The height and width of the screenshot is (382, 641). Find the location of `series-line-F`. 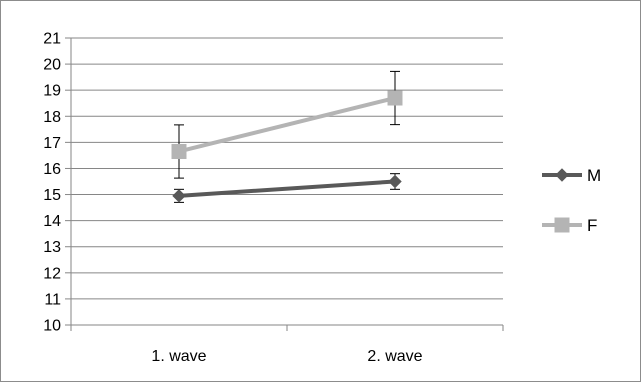

series-line-F is located at coordinates (287, 125).